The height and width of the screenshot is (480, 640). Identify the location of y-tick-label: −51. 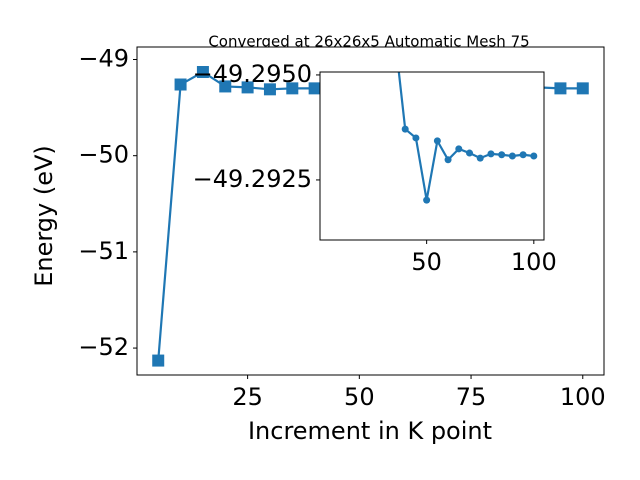
(103, 251).